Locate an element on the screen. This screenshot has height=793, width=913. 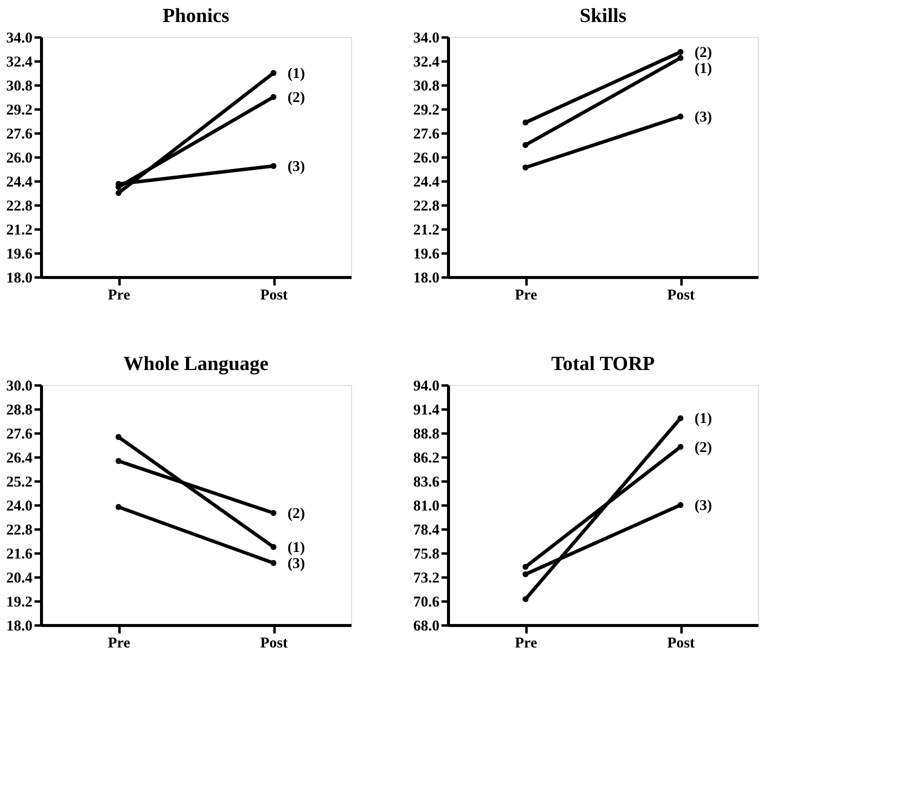
y-tick-label: 70.6 is located at coordinates (426, 602).